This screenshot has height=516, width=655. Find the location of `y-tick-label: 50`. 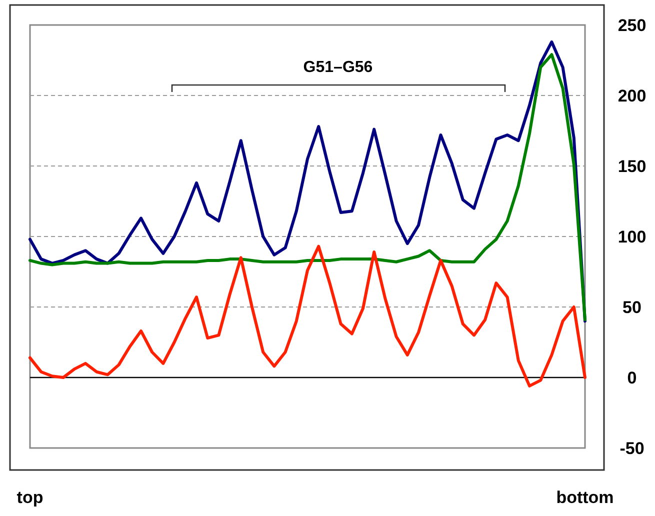

y-tick-label: 50 is located at coordinates (632, 307).